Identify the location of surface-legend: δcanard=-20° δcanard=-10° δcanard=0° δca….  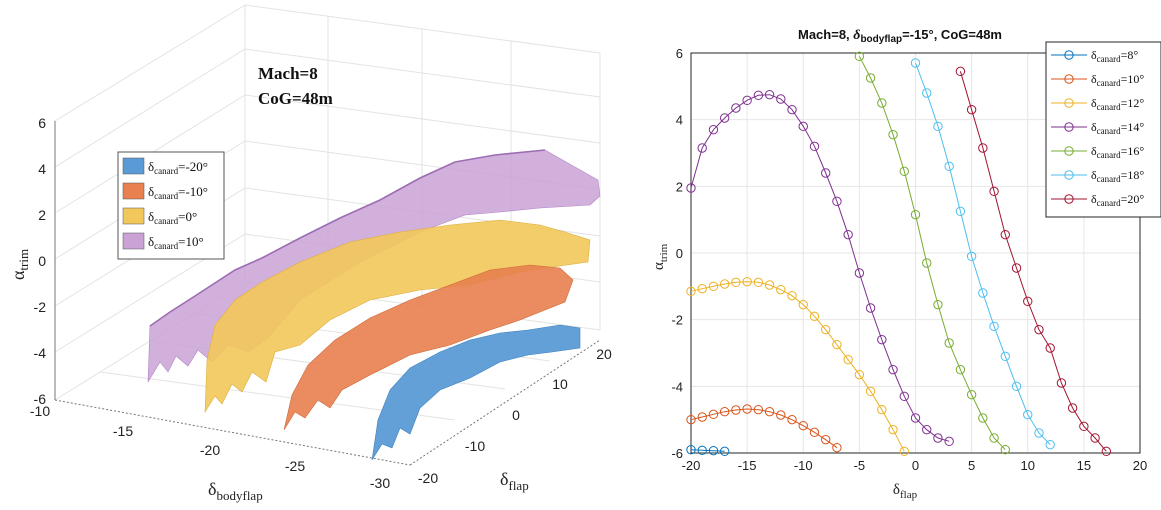
(171, 205).